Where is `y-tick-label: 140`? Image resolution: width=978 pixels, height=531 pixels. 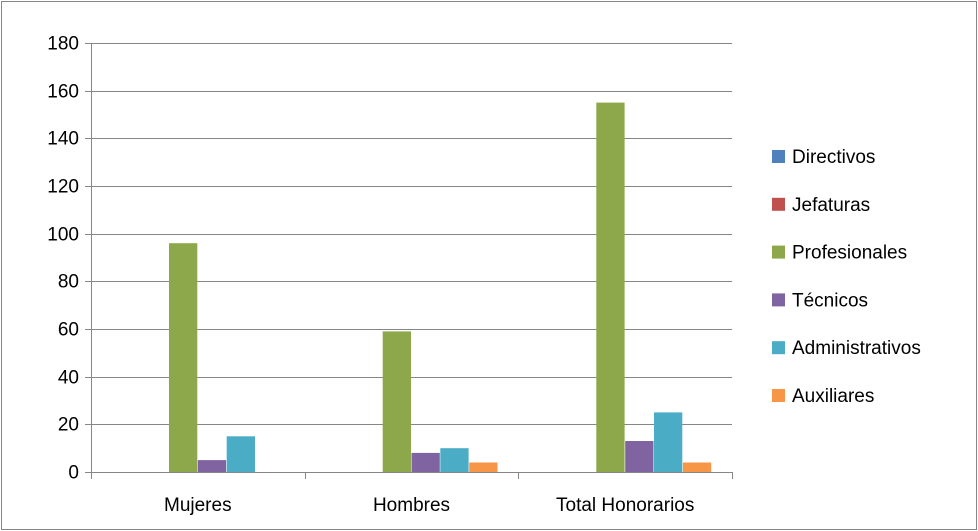 y-tick-label: 140 is located at coordinates (63, 139).